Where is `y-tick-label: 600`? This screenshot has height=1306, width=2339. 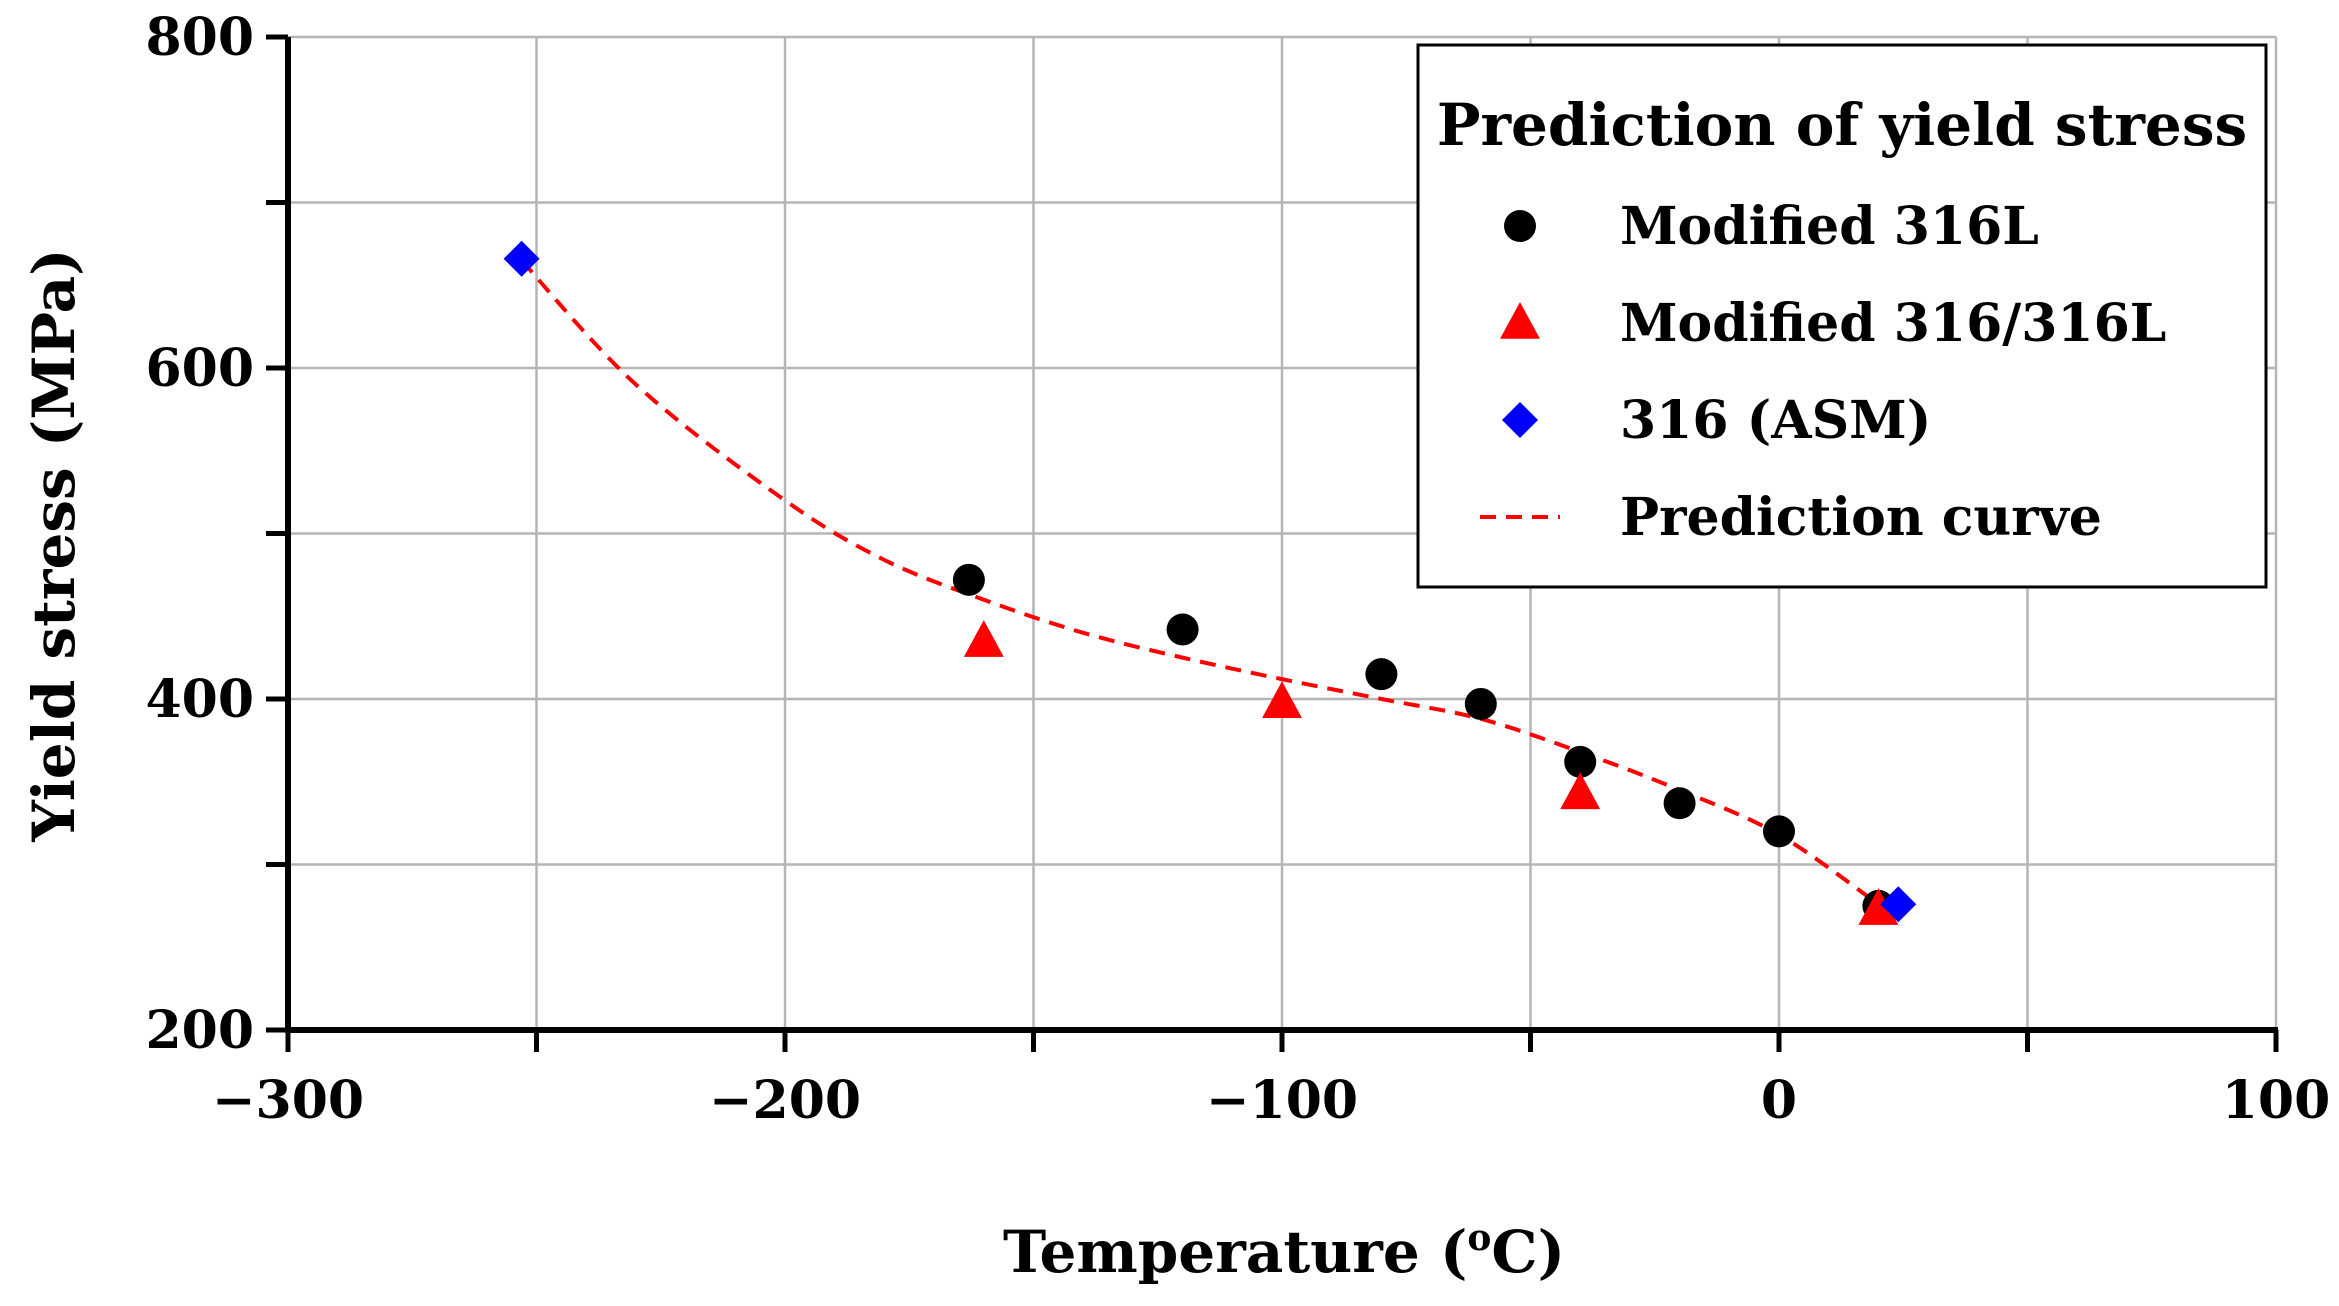 y-tick-label: 600 is located at coordinates (199, 368).